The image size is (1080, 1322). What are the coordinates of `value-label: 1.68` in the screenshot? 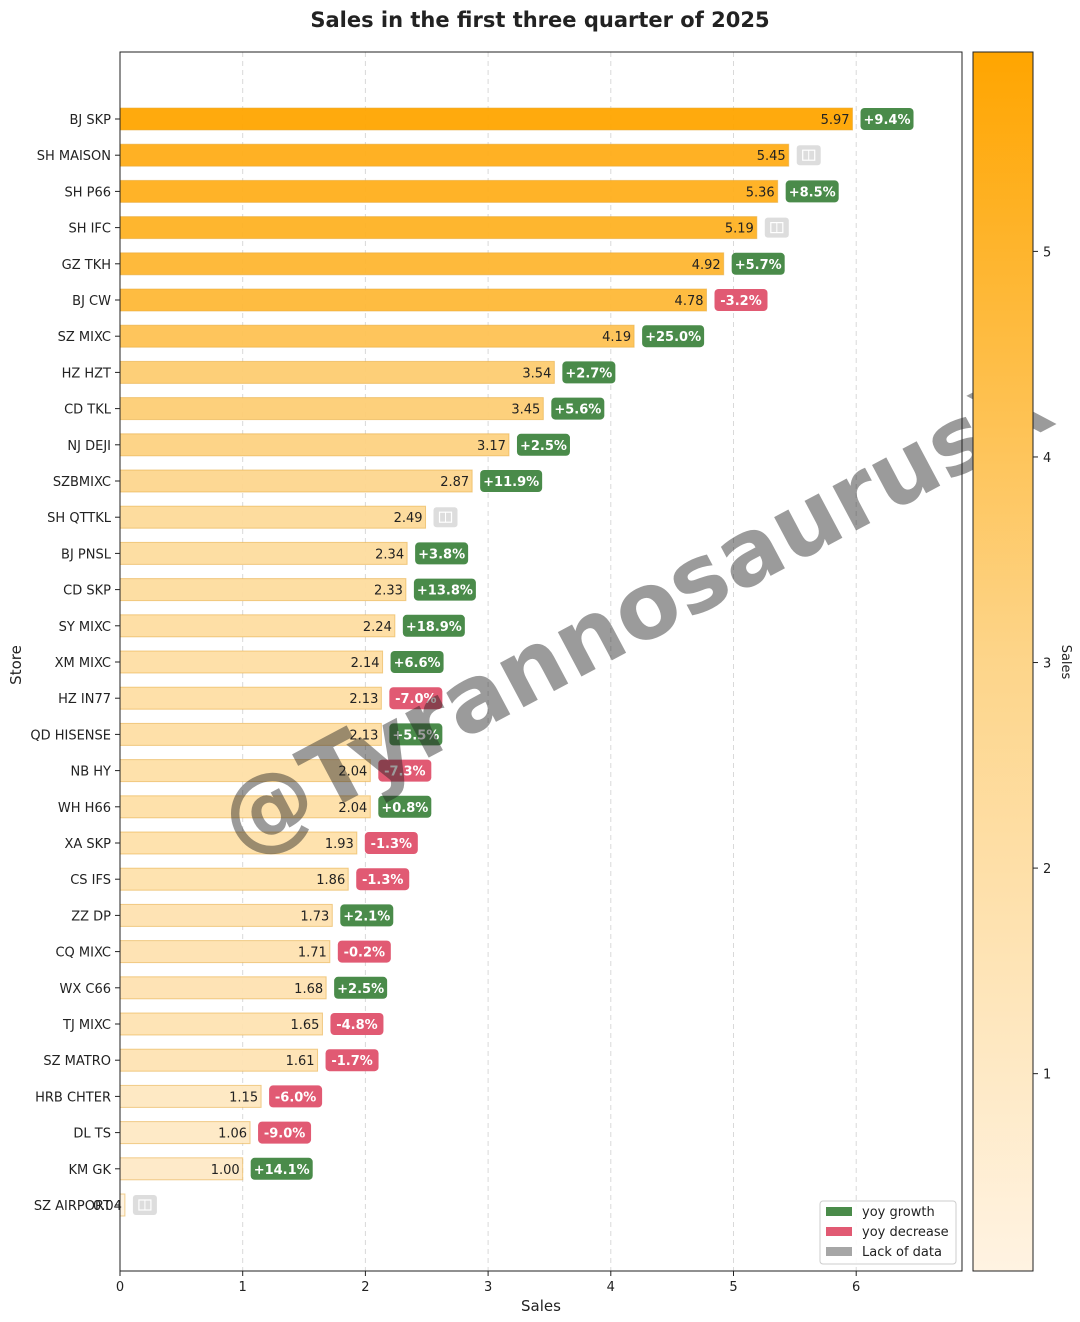 It's located at (308, 989).